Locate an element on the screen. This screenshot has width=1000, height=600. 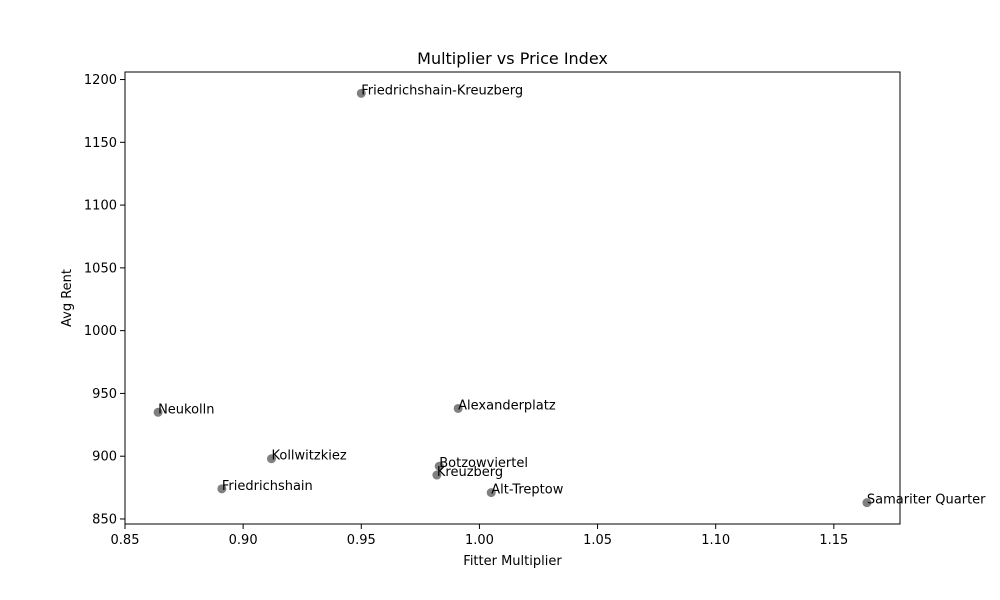
y-tick-label: 950 is located at coordinates (104, 394).